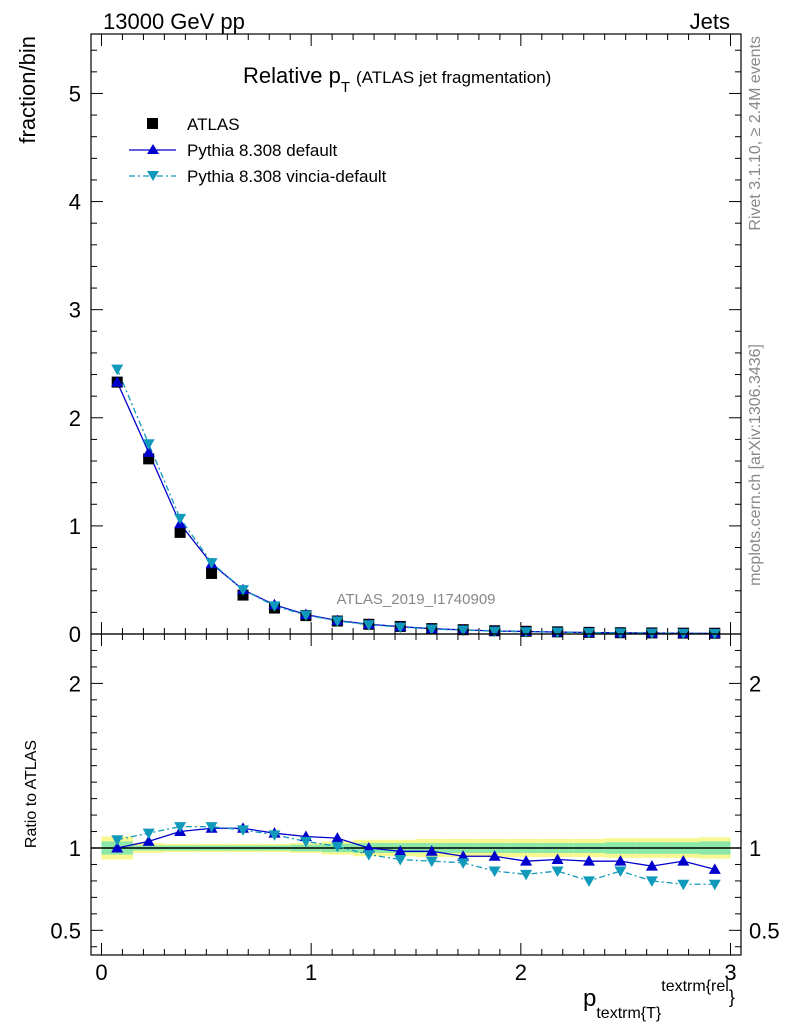 This screenshot has height=1024, width=786. What do you see at coordinates (153, 176) in the screenshot?
I see `legend-marker-vincia` at bounding box center [153, 176].